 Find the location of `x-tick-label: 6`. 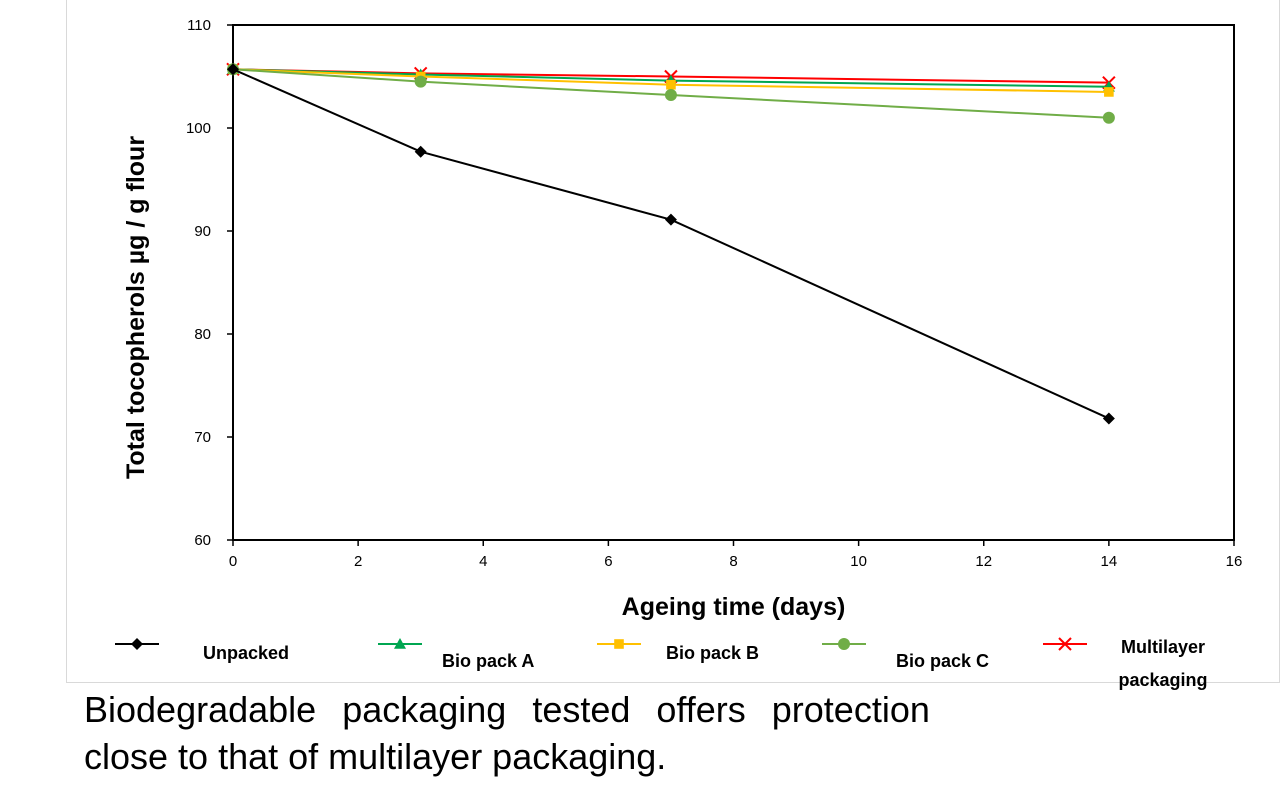

x-tick-label: 6 is located at coordinates (608, 561).